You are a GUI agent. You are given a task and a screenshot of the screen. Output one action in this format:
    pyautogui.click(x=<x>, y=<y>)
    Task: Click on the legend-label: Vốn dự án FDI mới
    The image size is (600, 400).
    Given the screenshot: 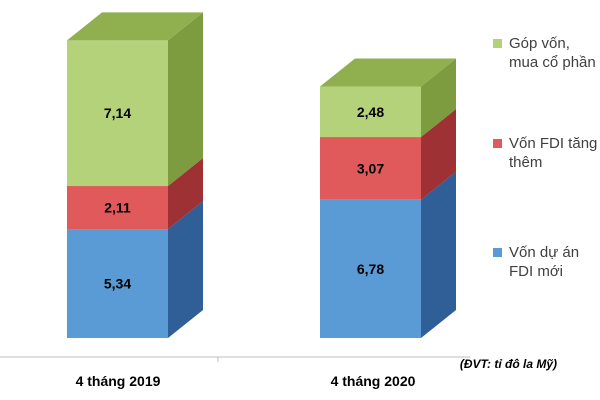 What is the action you would take?
    pyautogui.click(x=544, y=262)
    